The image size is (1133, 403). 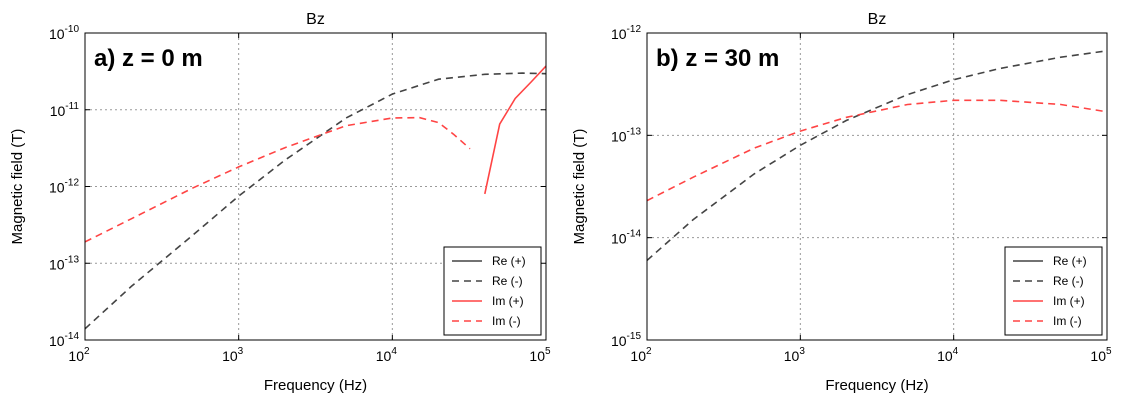 I want to click on y-tick-label: 10-11, so click(x=65, y=110).